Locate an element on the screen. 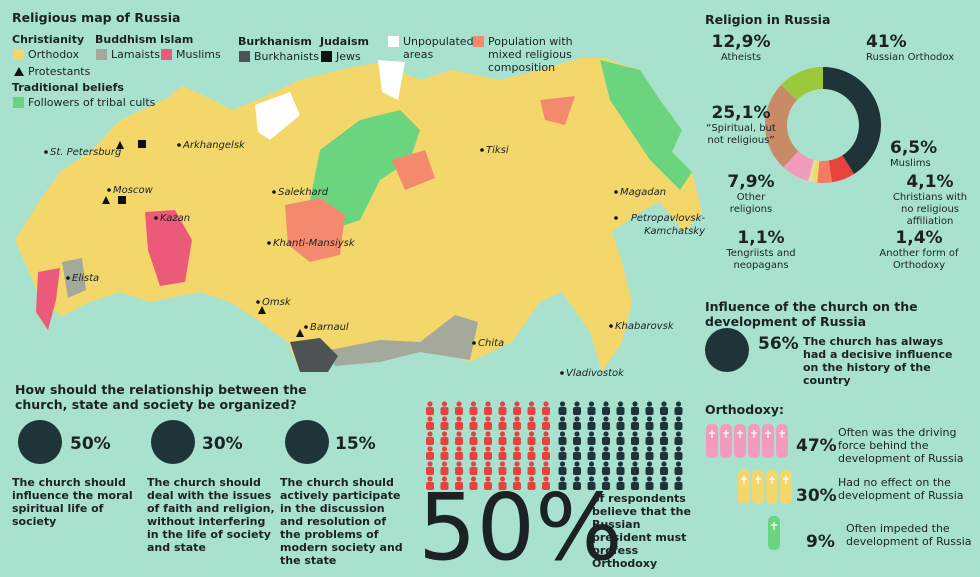 This screenshot has height=577, width=980. donut-segment is located at coordinates (781, 126).